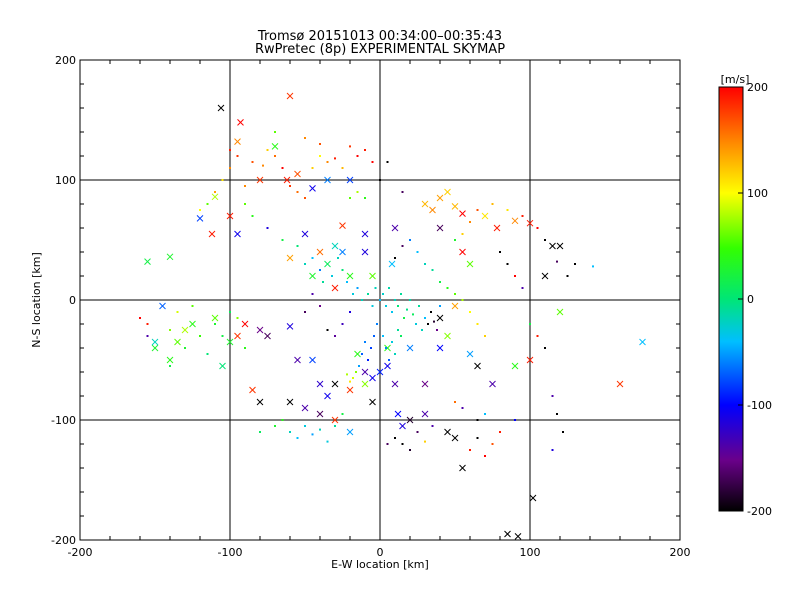 Image resolution: width=800 pixels, height=600 pixels. Describe the element at coordinates (80, 552) in the screenshot. I see `x-tick-label: -200` at that location.